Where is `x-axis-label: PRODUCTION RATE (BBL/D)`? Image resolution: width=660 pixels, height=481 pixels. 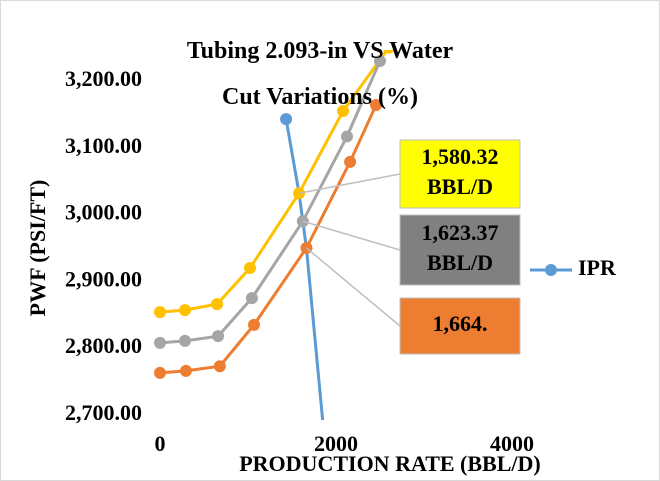
x-axis-label: PRODUCTION RATE (BBL/D) is located at coordinates (390, 463).